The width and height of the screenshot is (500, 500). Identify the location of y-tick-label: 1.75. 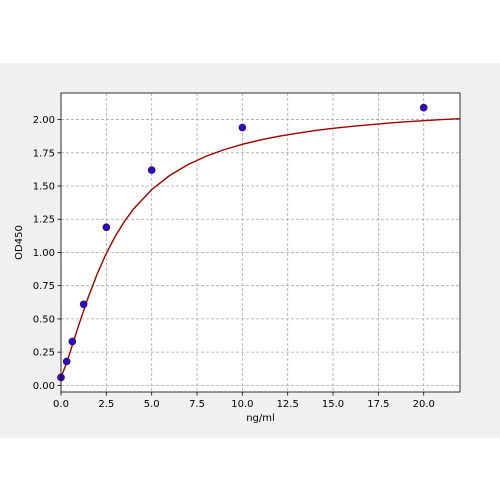
(44, 153).